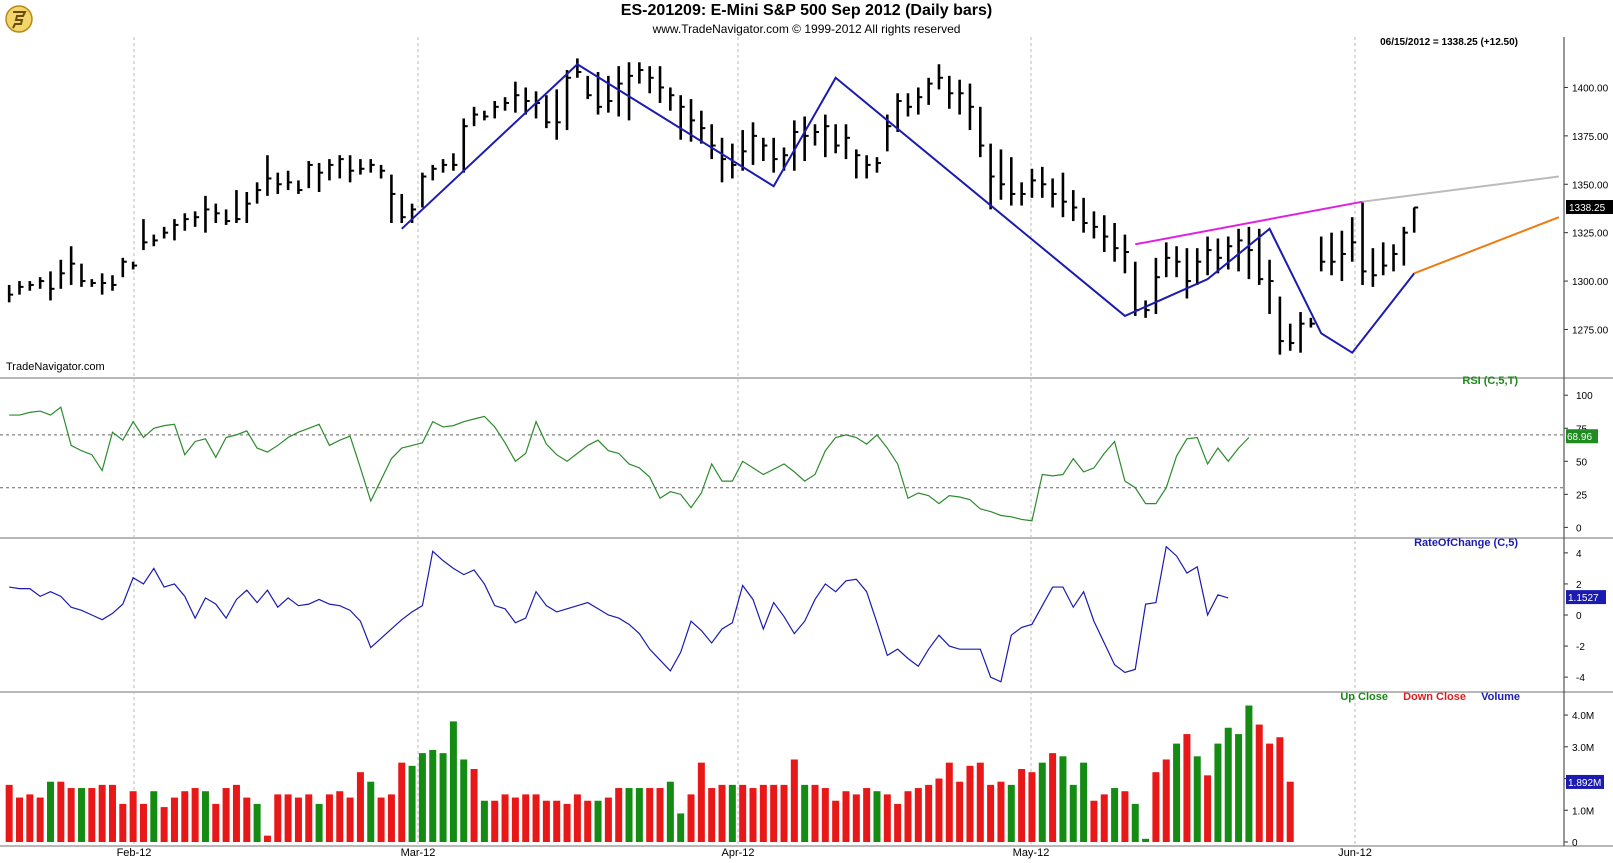  Describe the element at coordinates (1590, 282) in the screenshot. I see `price-y-tick-label: 1300.00` at that location.